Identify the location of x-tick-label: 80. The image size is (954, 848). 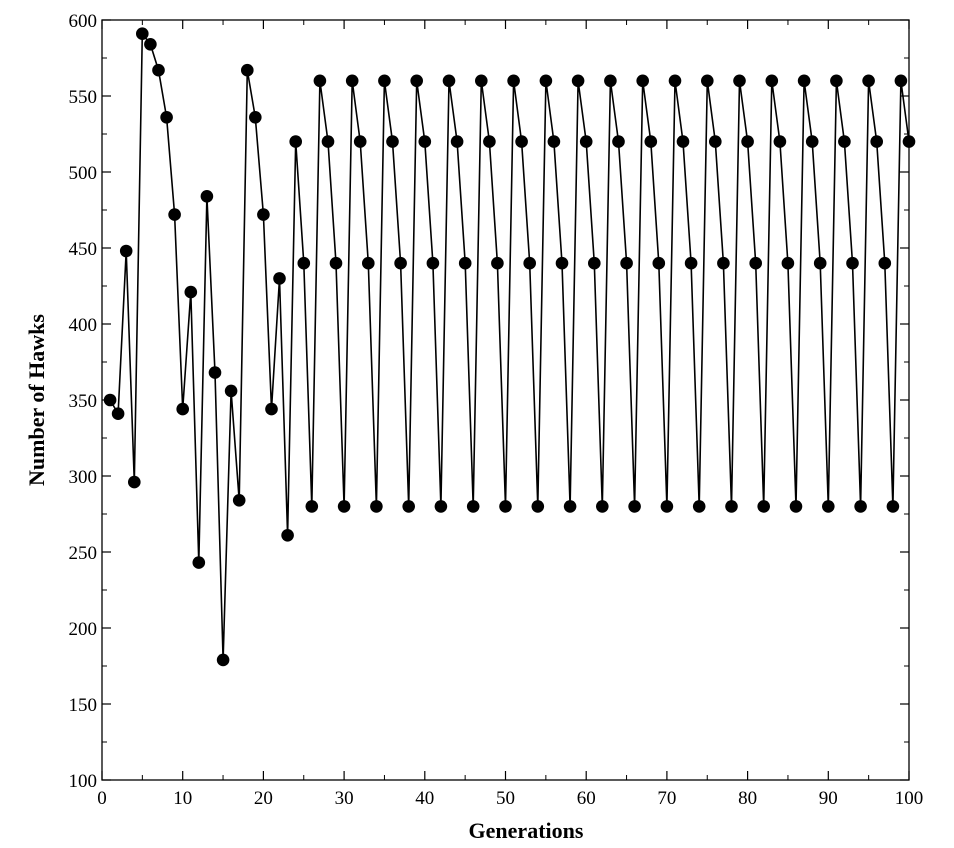
(747, 798).